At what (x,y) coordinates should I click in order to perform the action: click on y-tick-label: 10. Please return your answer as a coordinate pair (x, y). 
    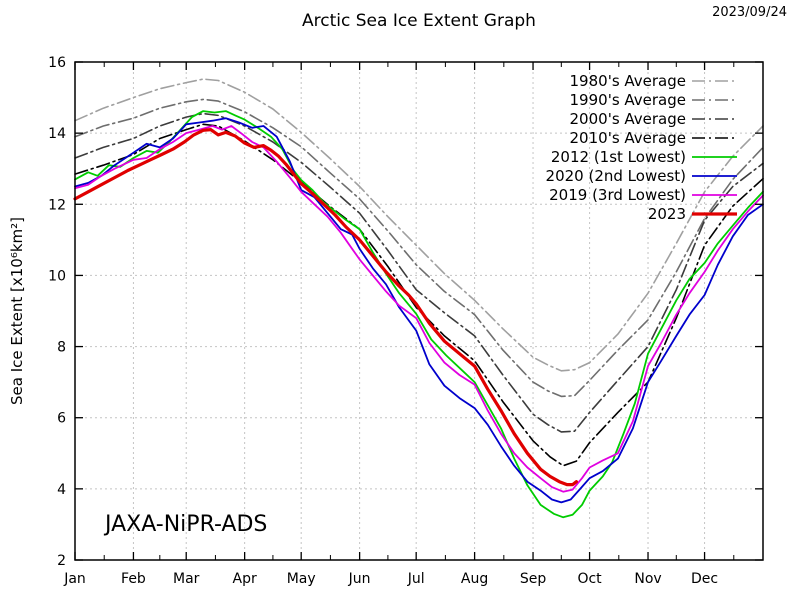
    Looking at the image, I should click on (57, 276).